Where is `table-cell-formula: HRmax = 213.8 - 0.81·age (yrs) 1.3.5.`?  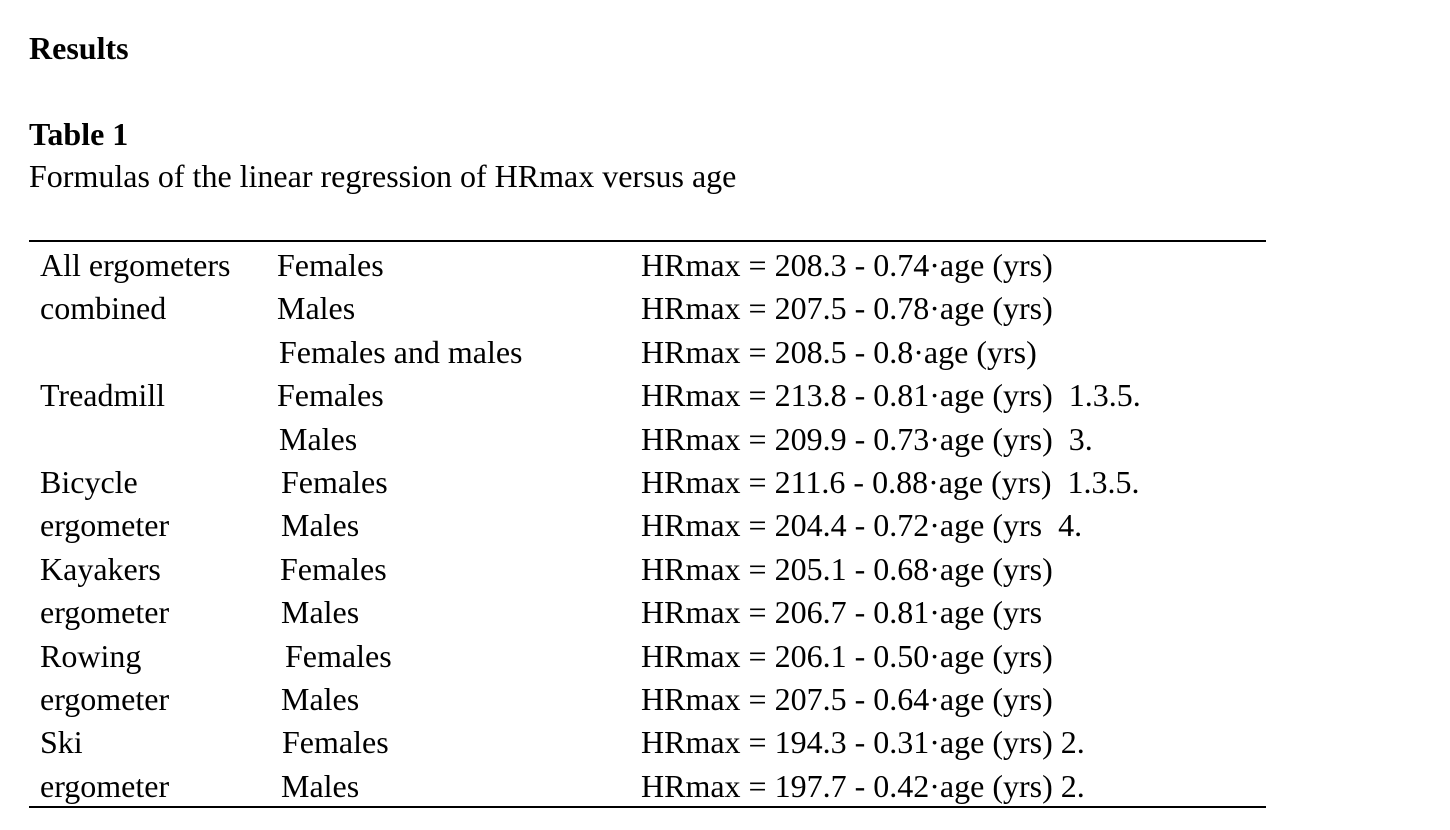 table-cell-formula: HRmax = 213.8 - 0.81·age (yrs) 1.3.5. is located at coordinates (891, 395).